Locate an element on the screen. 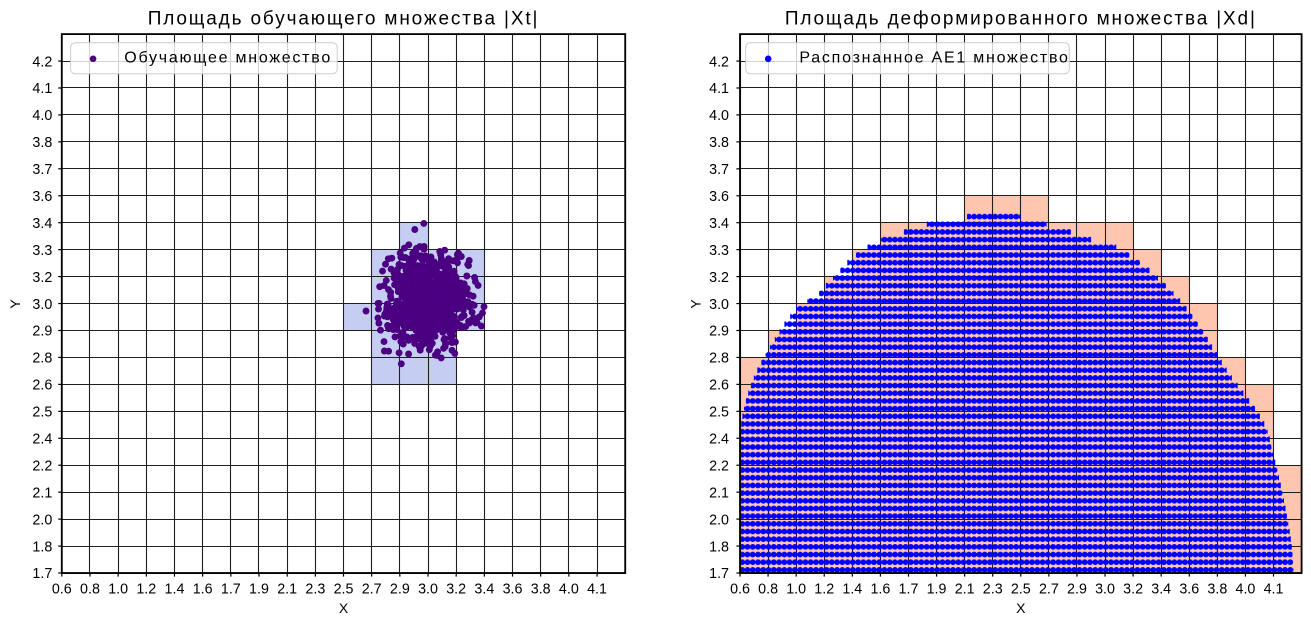 This screenshot has height=626, width=1311. svg-text:Площадь деформированного множе: Площадь деформированного множества |Xd| is located at coordinates (1021, 19).